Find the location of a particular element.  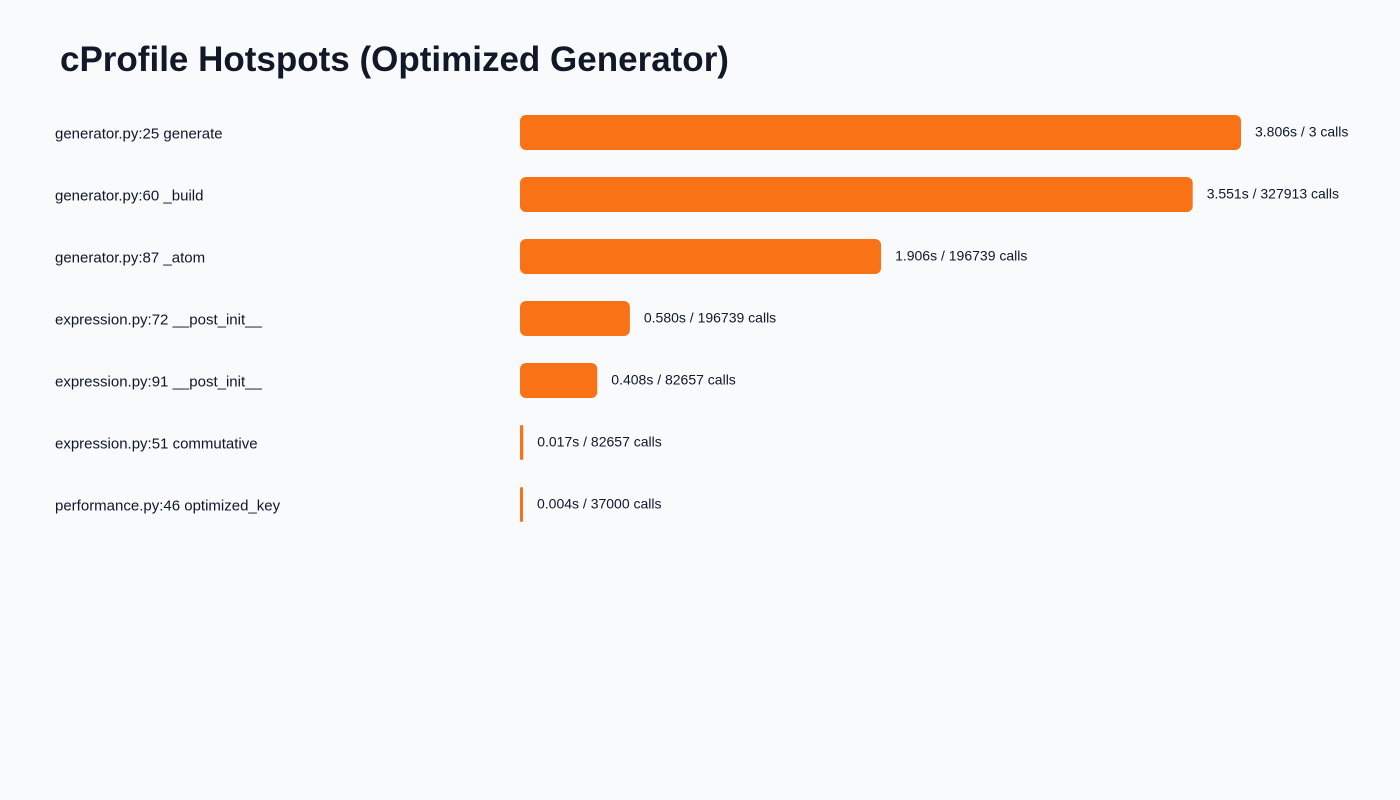

value-label: 0.017s / 82657 calls is located at coordinates (599, 442).